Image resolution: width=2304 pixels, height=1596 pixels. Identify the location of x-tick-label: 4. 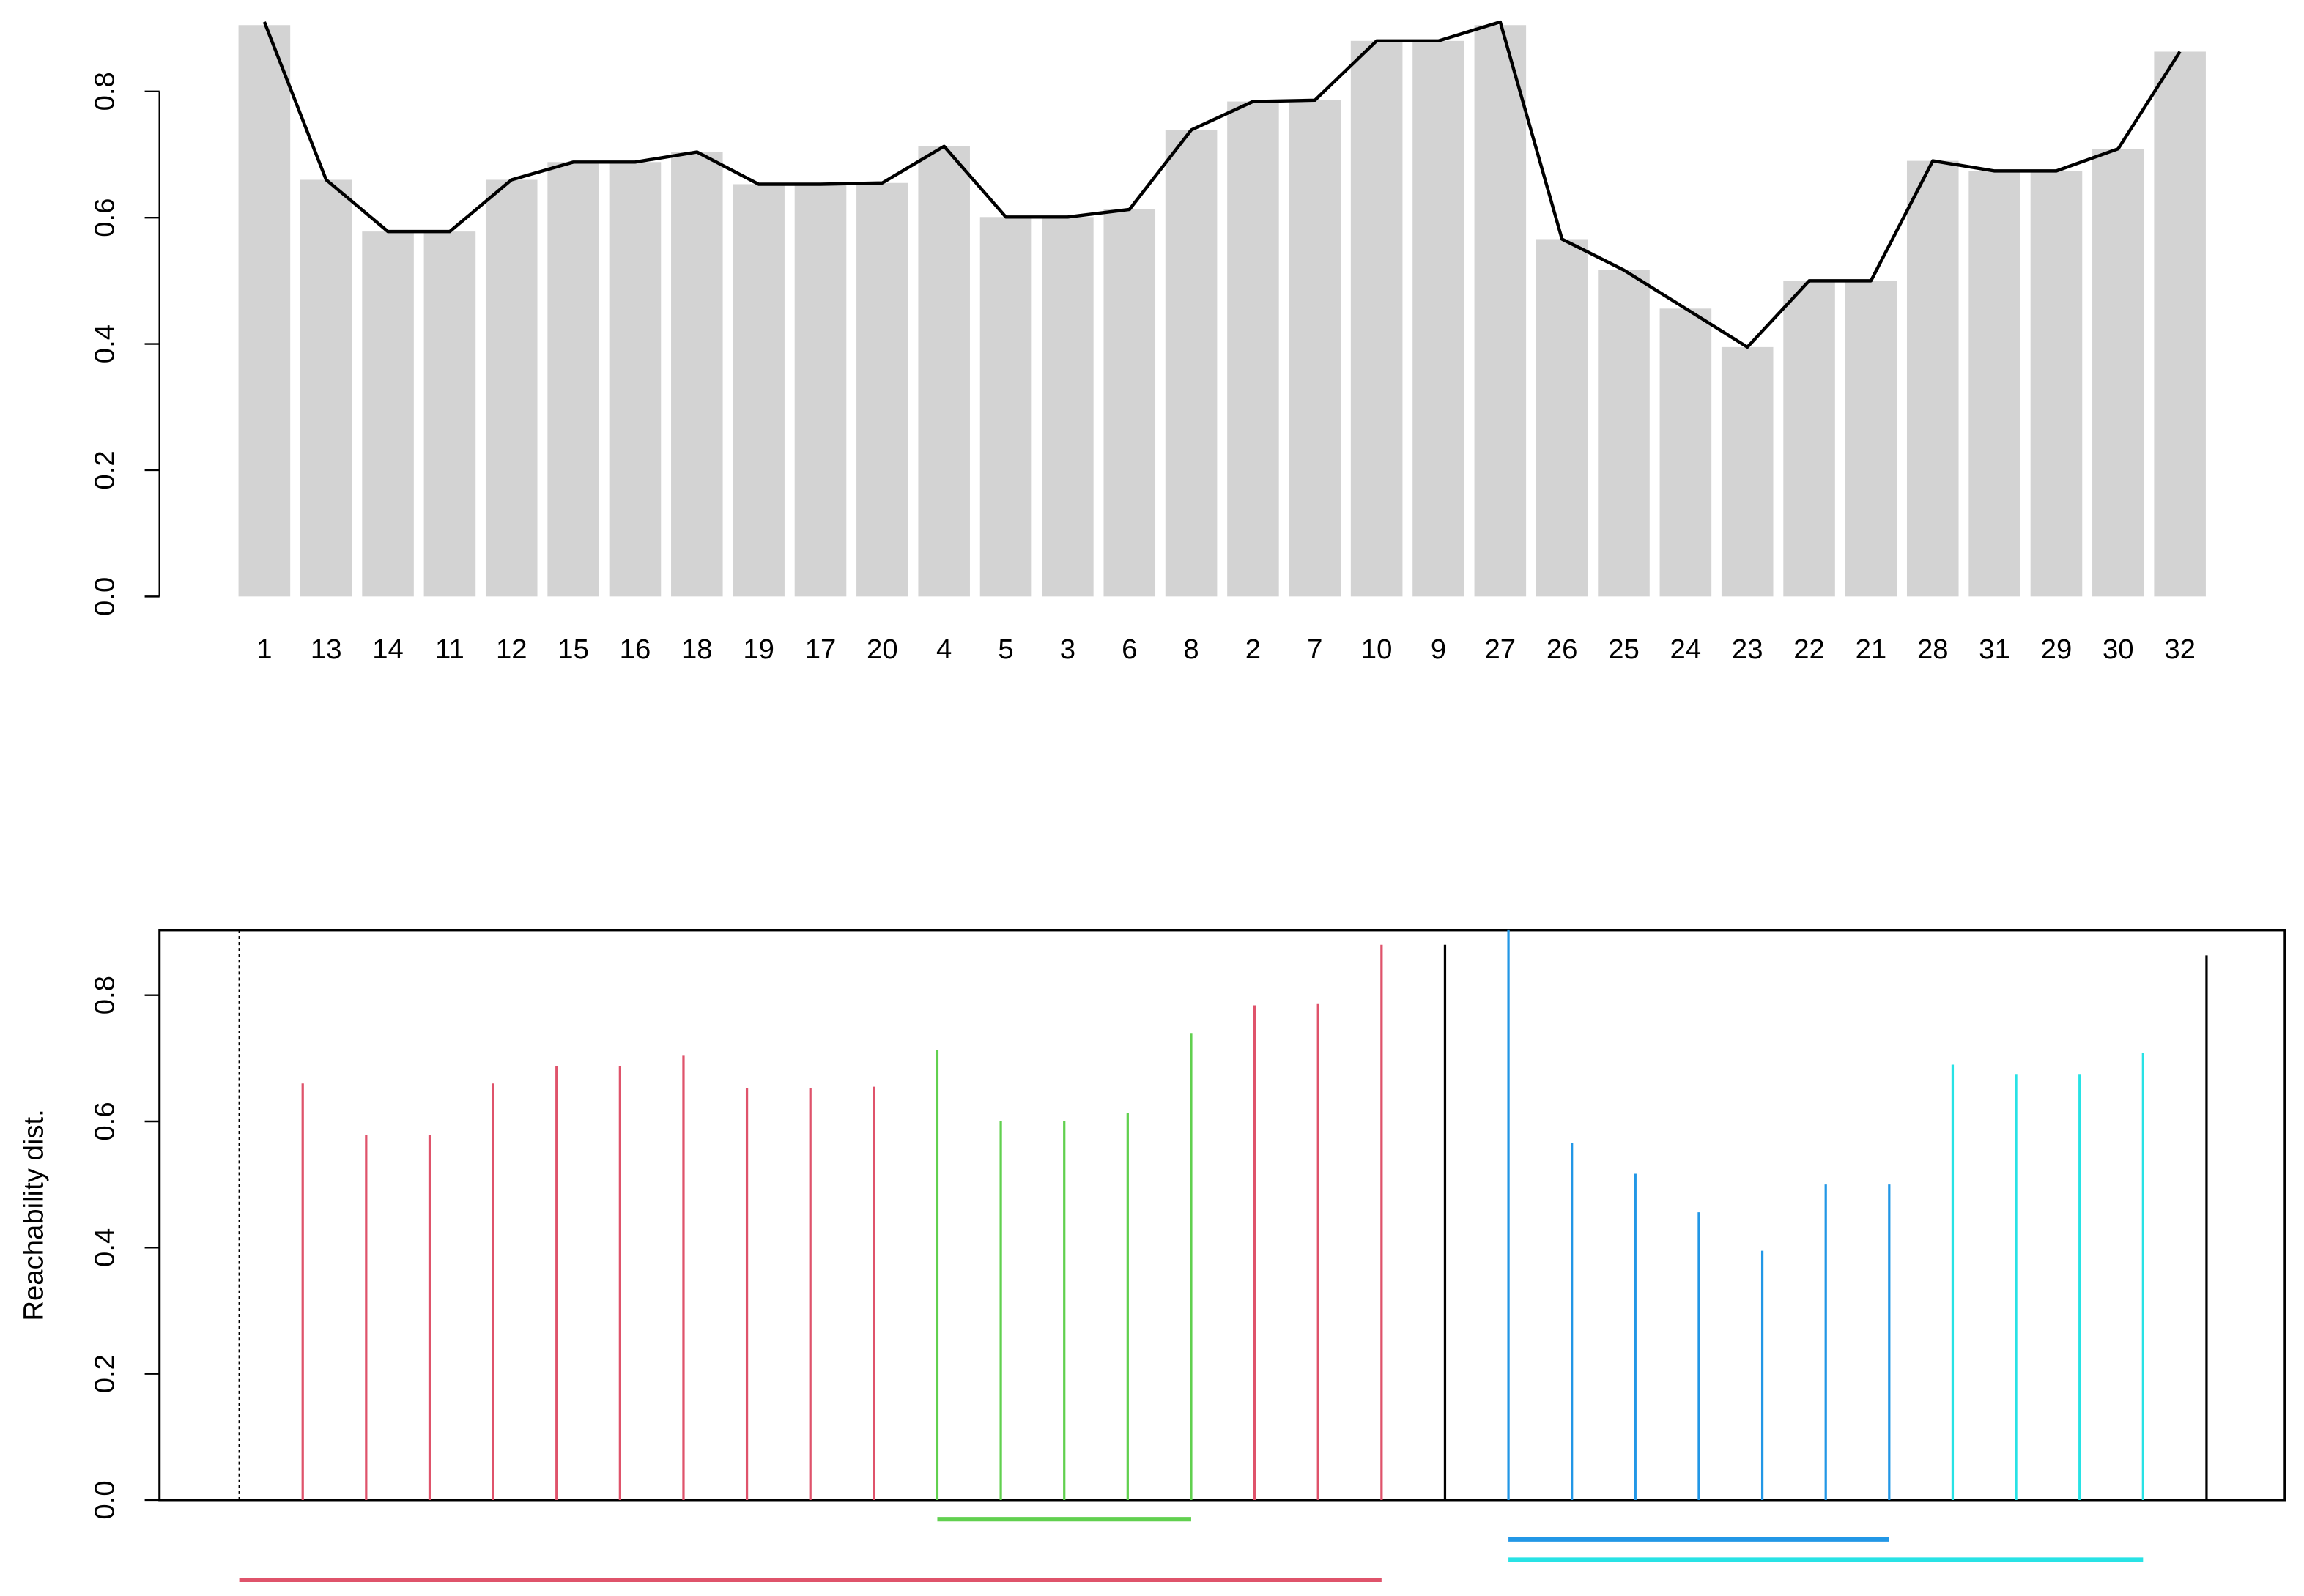
(944, 649).